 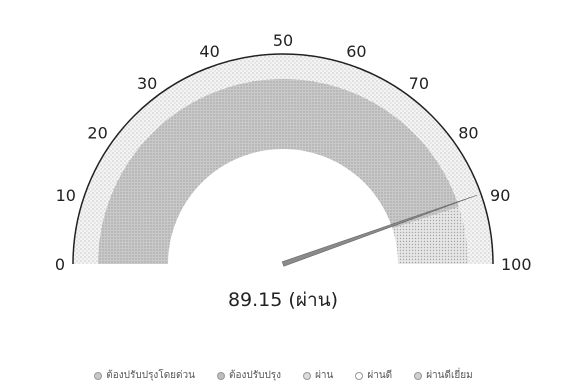 I want to click on tick-label-60: 60, so click(x=356, y=51).